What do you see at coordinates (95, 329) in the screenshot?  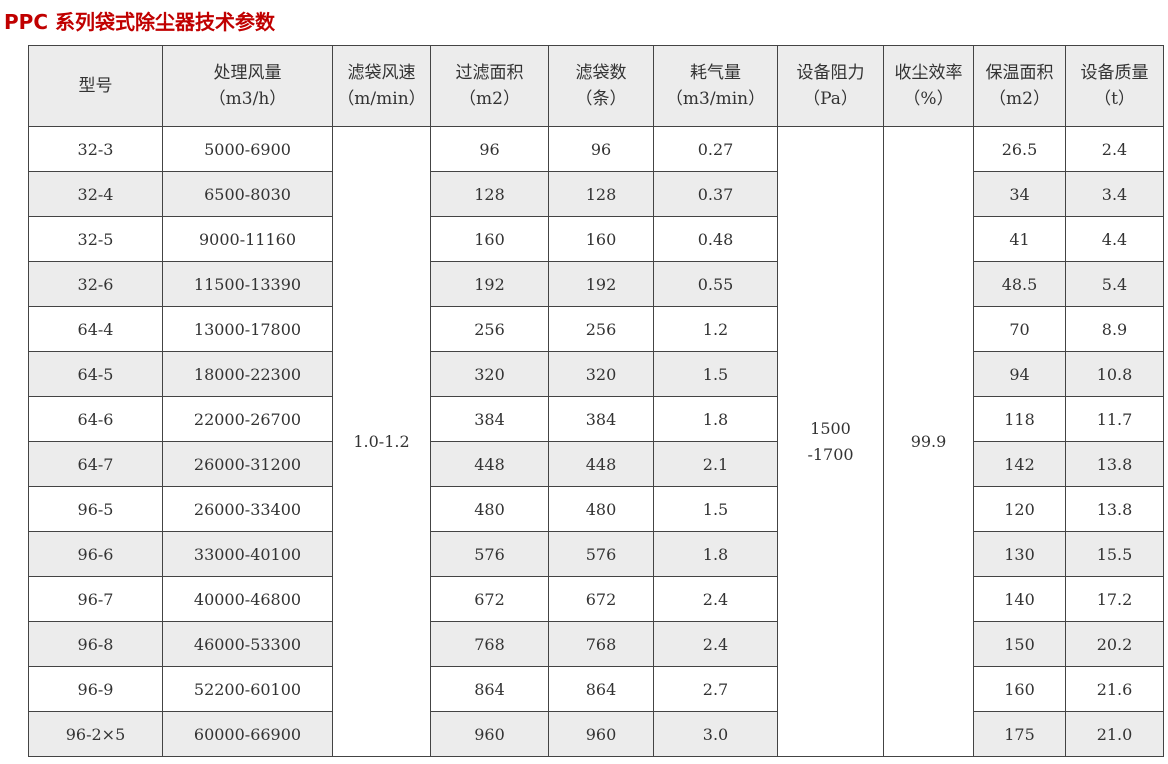 I see `cell-model: 64-4` at bounding box center [95, 329].